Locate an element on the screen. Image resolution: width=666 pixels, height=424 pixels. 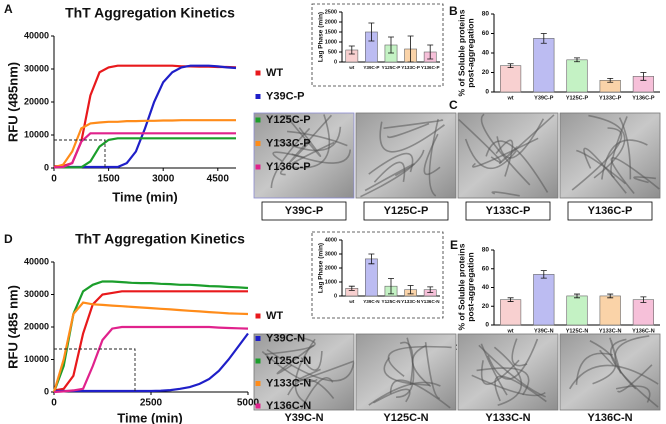
x-tick-label: Y39C-N is located at coordinates (544, 331).